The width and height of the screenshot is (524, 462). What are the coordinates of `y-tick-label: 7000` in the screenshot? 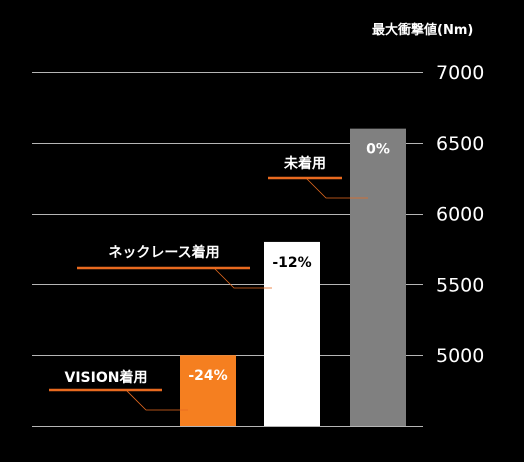 It's located at (460, 73).